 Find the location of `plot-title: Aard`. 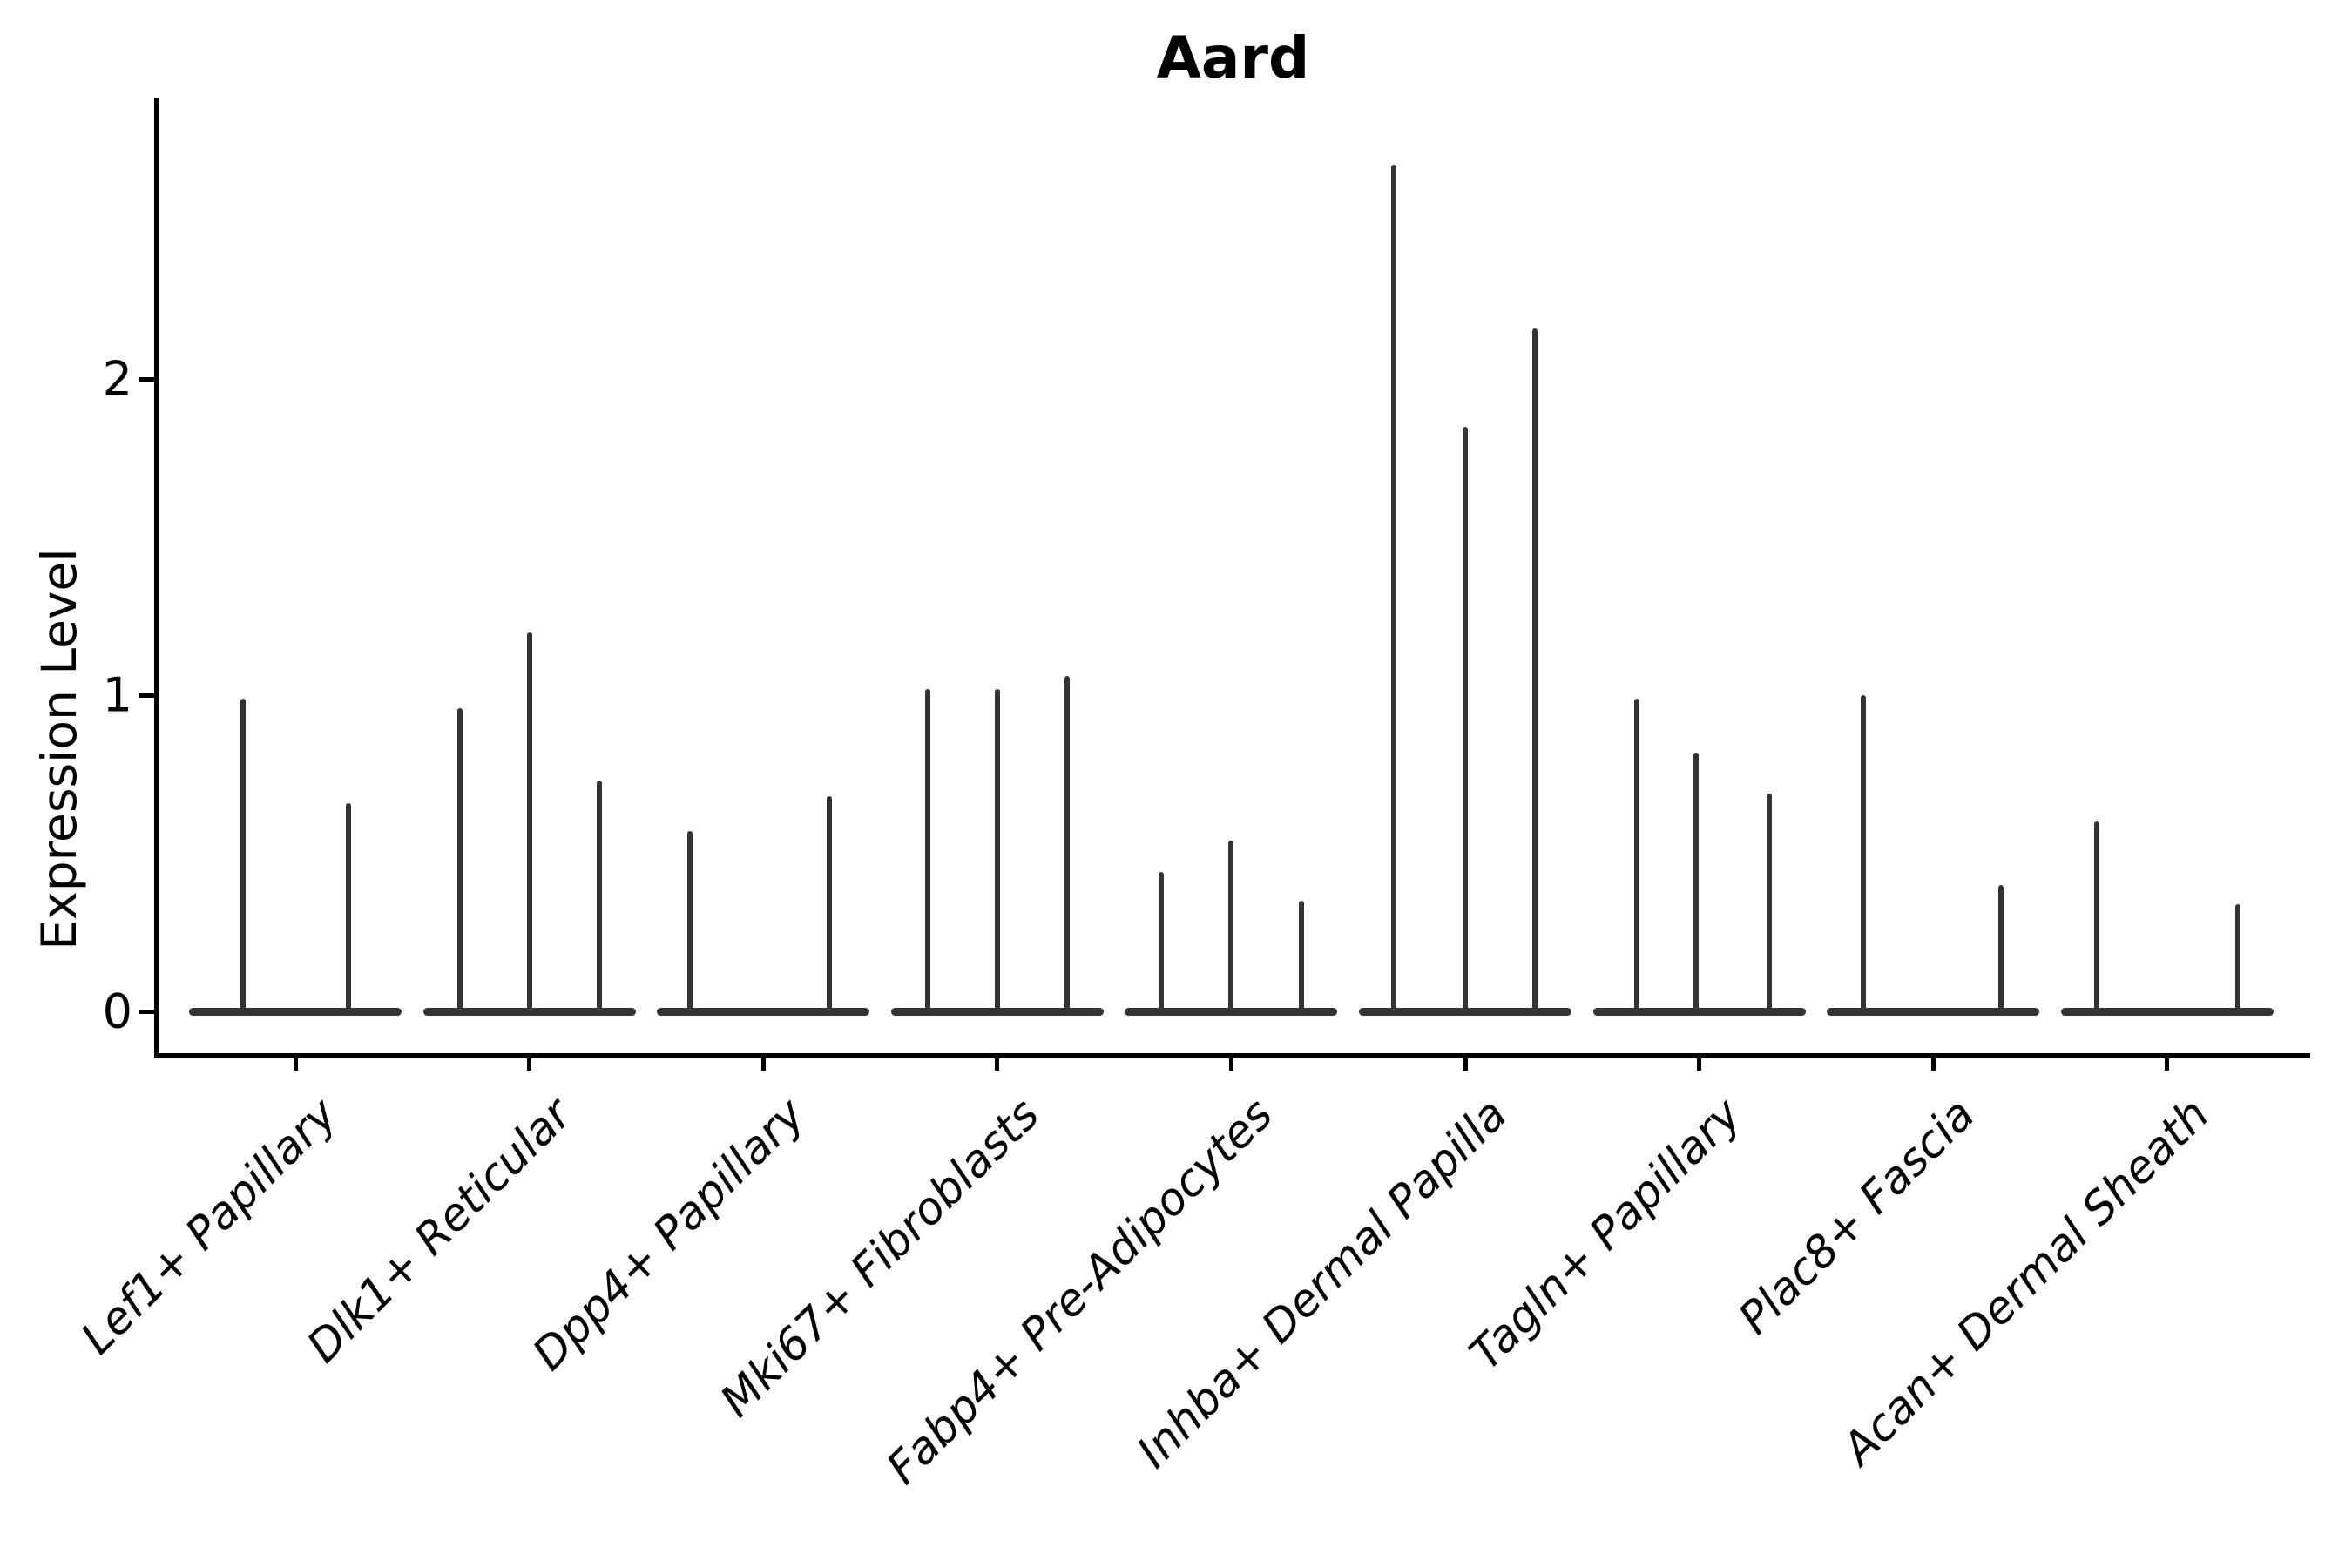

plot-title: Aard is located at coordinates (1233, 58).